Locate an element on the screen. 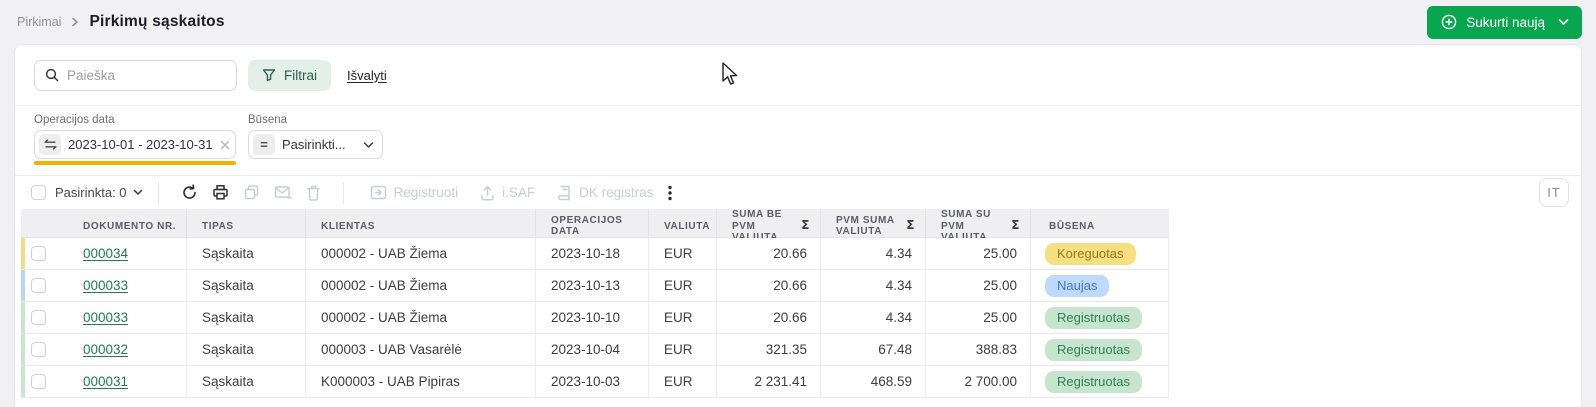 This screenshot has width=1596, height=407. column-settings-button: IT is located at coordinates (1554, 192).